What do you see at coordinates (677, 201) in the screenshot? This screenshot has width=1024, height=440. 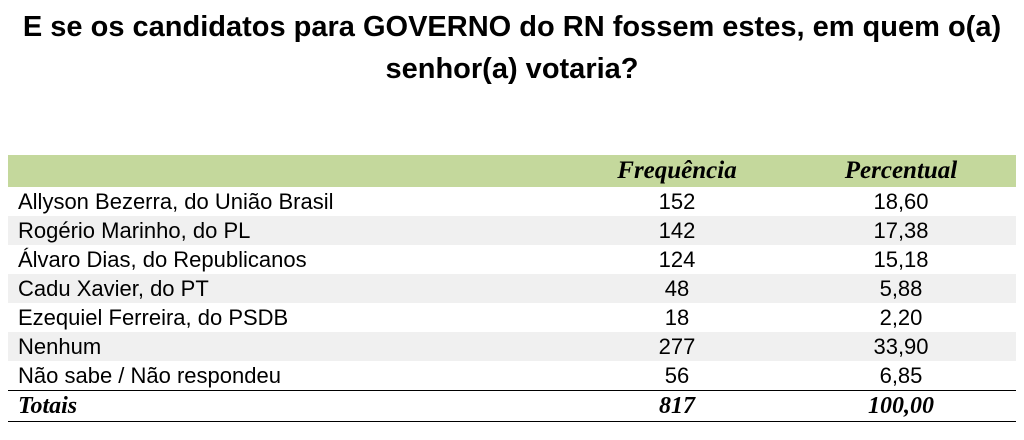 I see `cell: 152` at bounding box center [677, 201].